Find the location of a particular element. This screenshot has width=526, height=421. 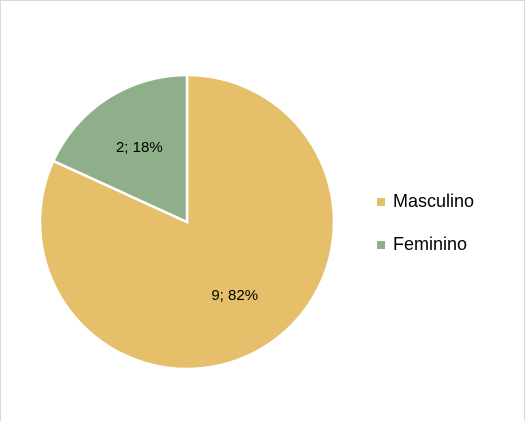

pie-slice is located at coordinates (120, 148).